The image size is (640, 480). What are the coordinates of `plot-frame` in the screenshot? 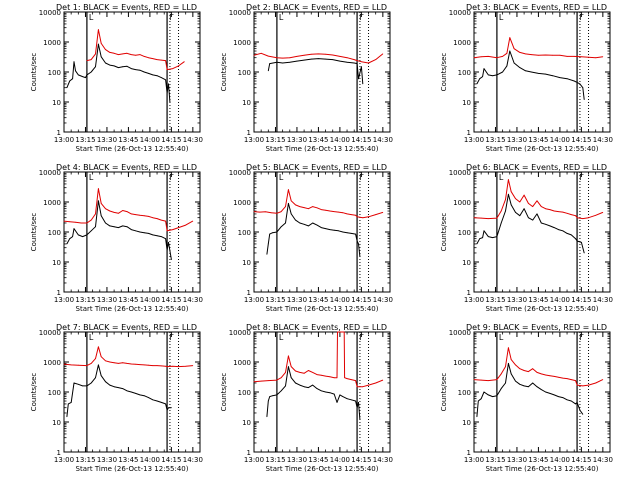 It's located at (322, 392).